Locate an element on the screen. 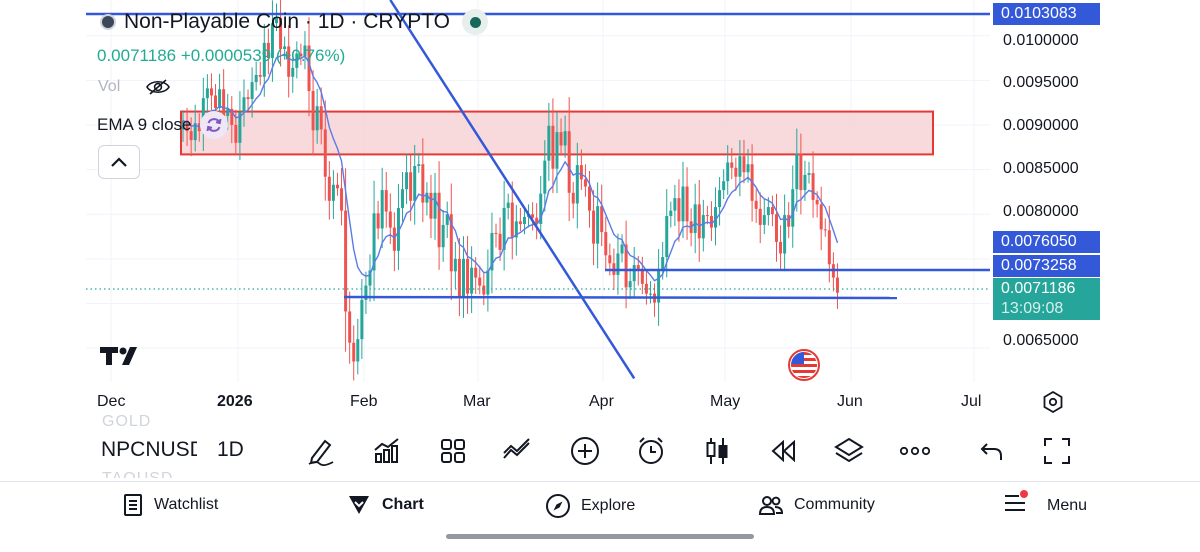 The image size is (1200, 552). us-flag-icon is located at coordinates (804, 365).